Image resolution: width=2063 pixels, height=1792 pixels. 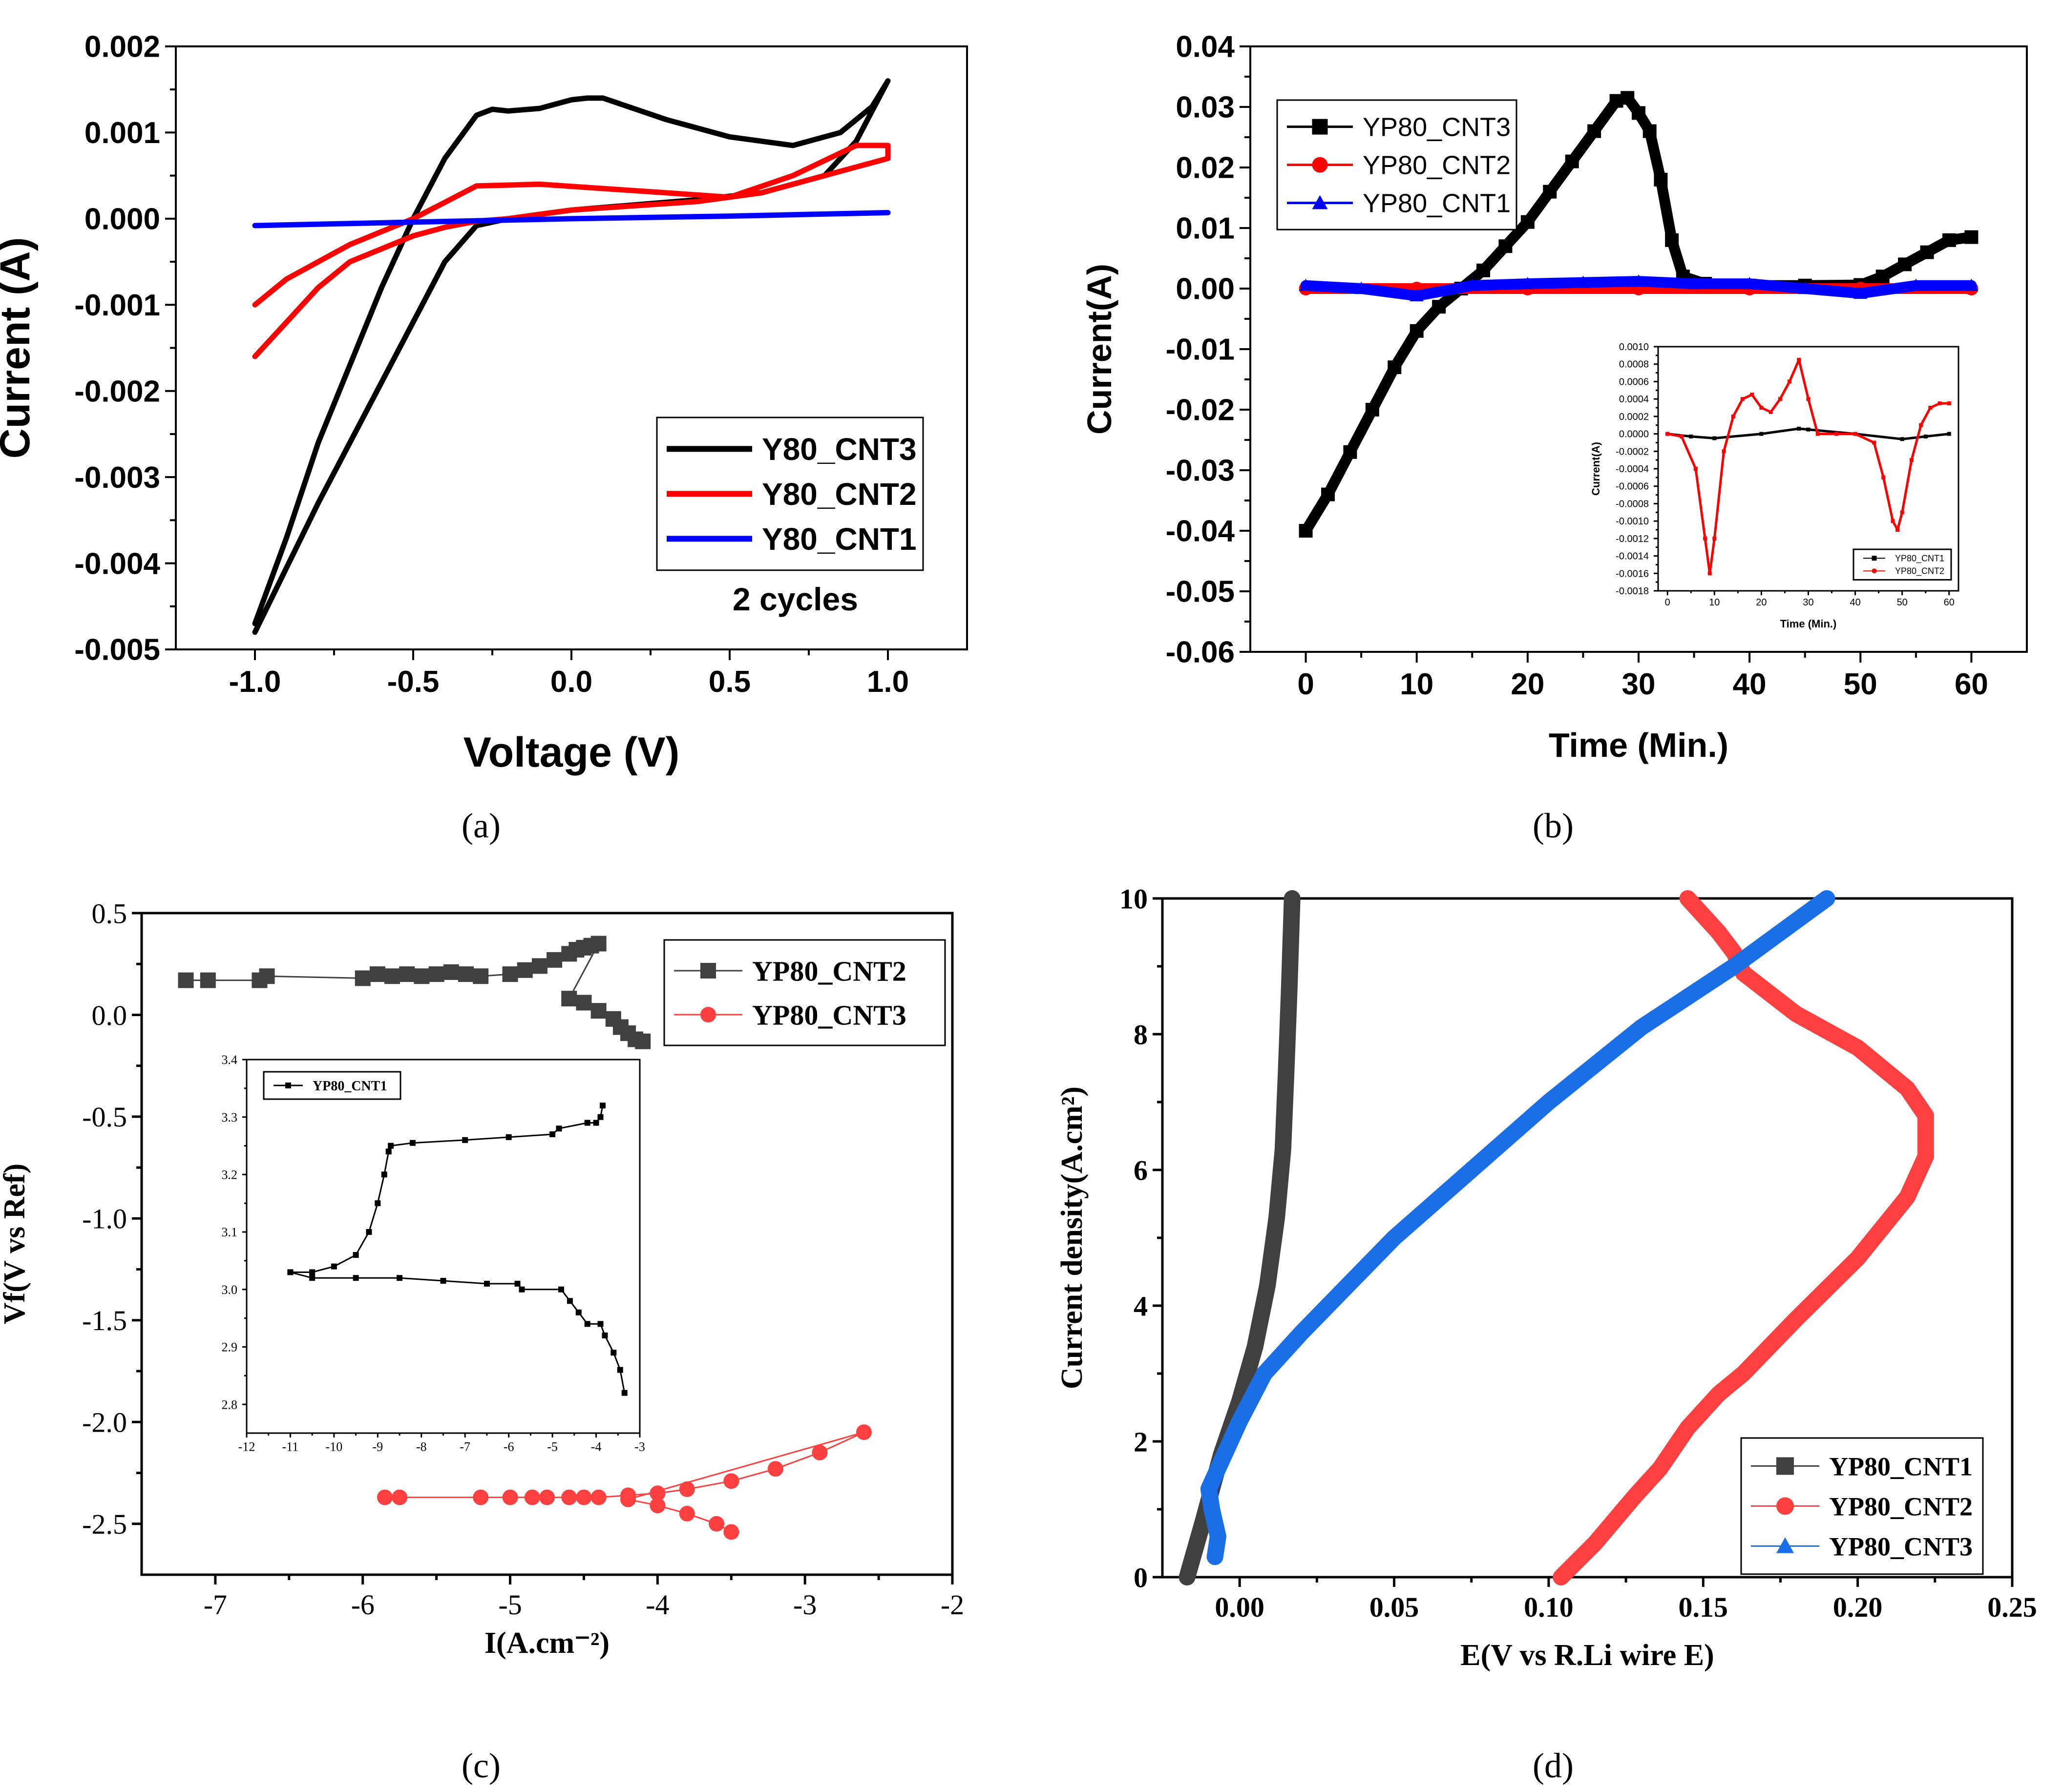 What do you see at coordinates (1201, 471) in the screenshot?
I see `b-ytick-label: -0.03` at bounding box center [1201, 471].